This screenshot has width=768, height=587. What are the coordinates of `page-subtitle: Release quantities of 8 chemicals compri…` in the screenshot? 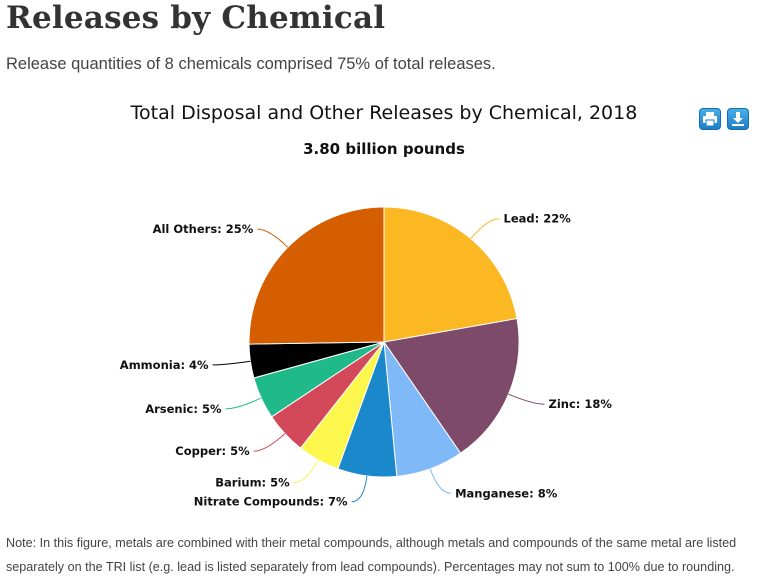 It's located at (251, 64).